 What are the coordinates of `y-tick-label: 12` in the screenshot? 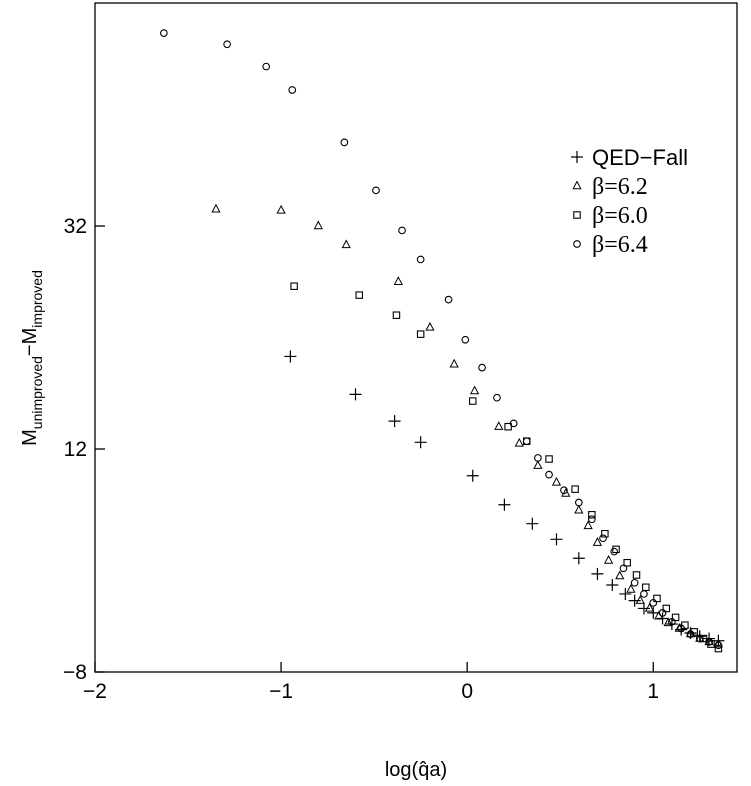 It's located at (75, 449).